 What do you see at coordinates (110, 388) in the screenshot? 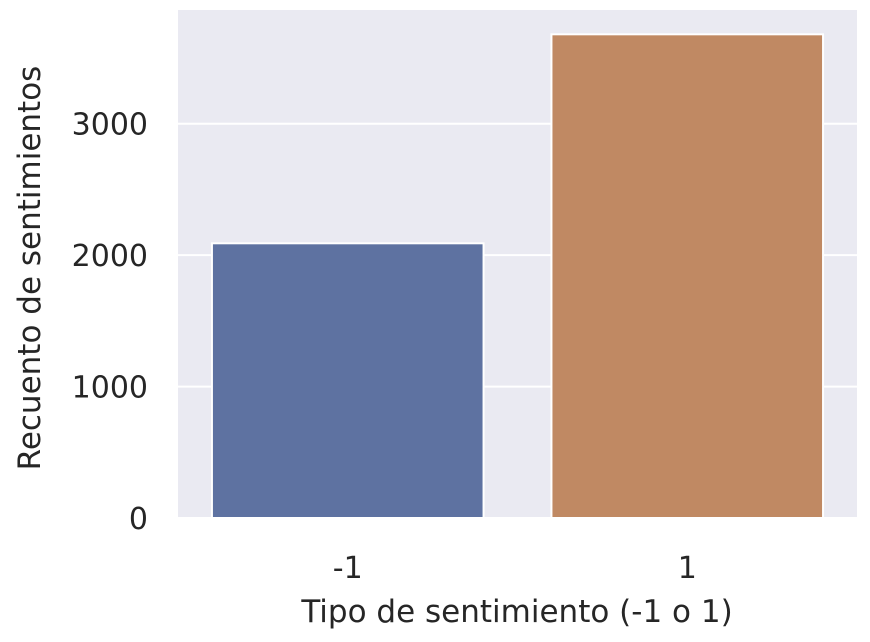
I see `y-tick-label: 1000` at bounding box center [110, 388].